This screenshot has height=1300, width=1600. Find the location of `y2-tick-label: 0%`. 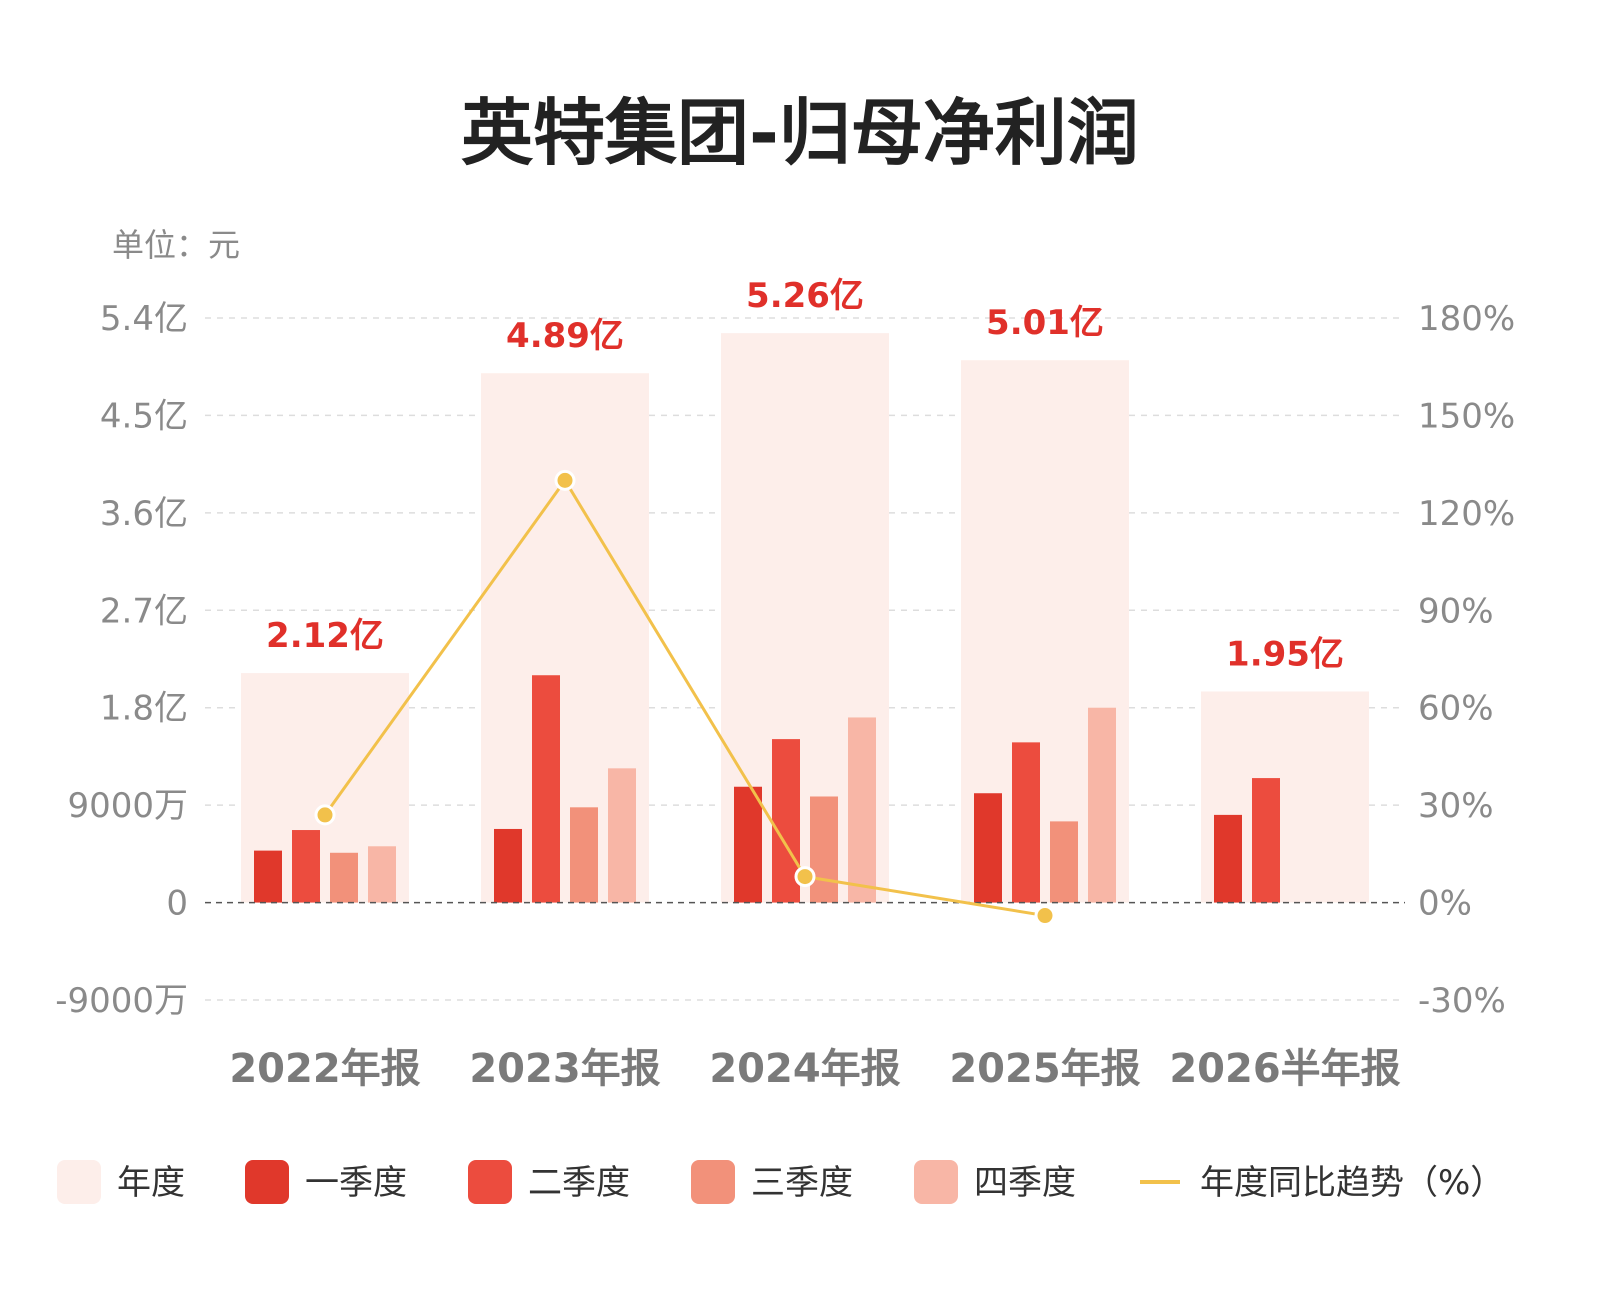

y2-tick-label: 0% is located at coordinates (1445, 904).